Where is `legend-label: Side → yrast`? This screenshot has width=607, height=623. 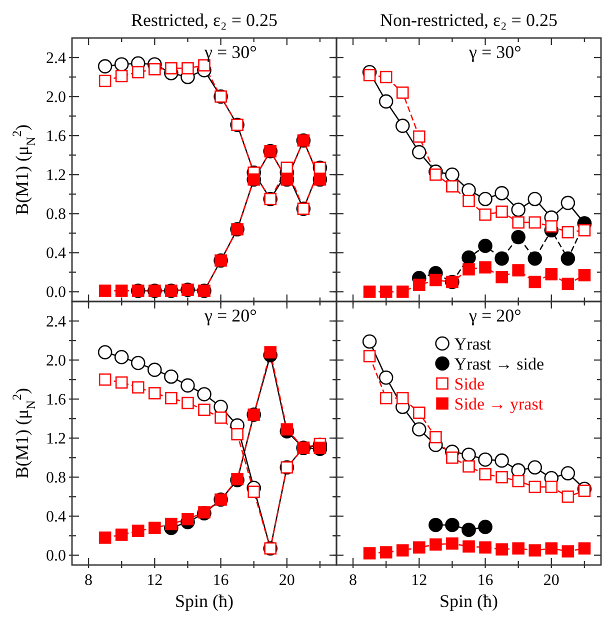 legend-label: Side → yrast is located at coordinates (499, 404).